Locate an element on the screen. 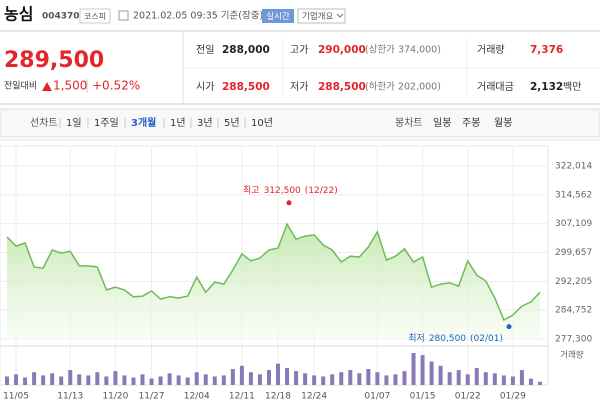 The width and height of the screenshot is (600, 409). stat-label: 시가 is located at coordinates (205, 87).